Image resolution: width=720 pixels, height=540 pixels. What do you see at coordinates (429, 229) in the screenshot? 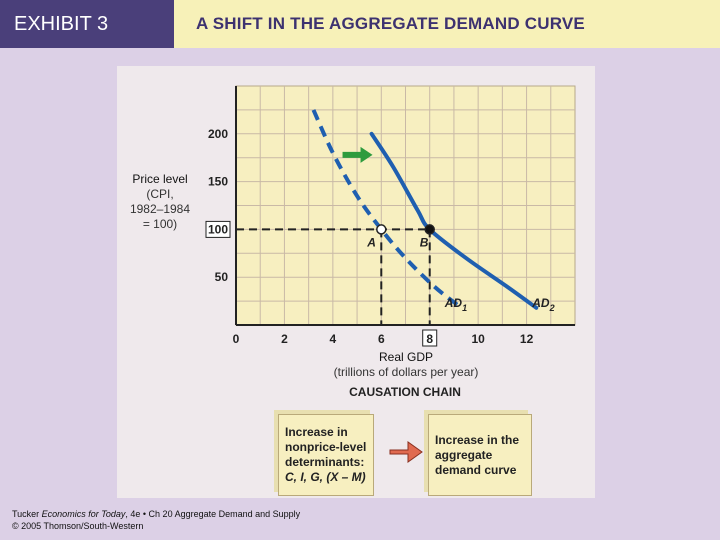
I see `point-b` at bounding box center [429, 229].